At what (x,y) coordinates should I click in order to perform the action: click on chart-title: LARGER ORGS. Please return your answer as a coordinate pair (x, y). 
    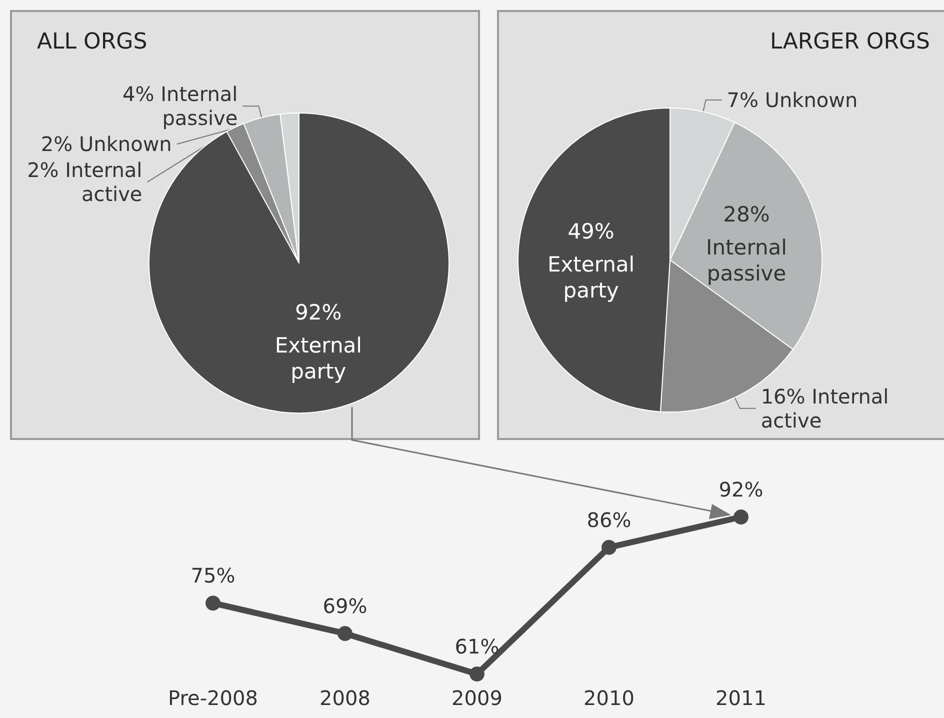
    Looking at the image, I should click on (850, 42).